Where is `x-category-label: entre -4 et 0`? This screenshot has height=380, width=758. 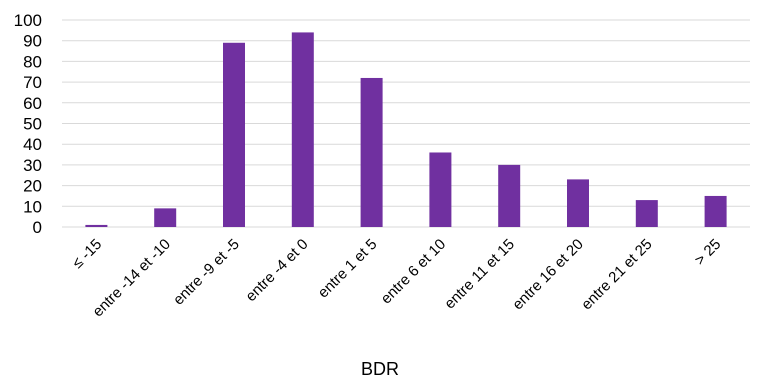
x-category-label: entre -4 et 0 is located at coordinates (276, 270).